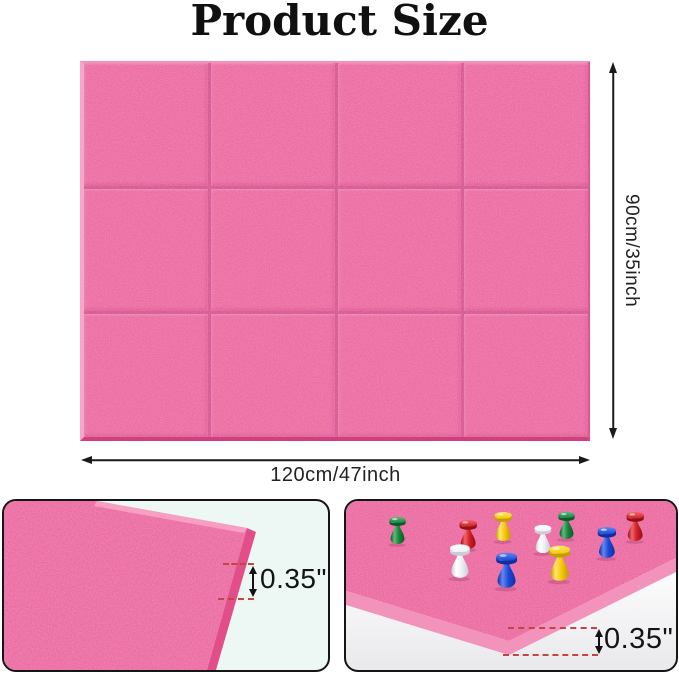  I want to click on height-dimension-arrow, so click(613, 250).